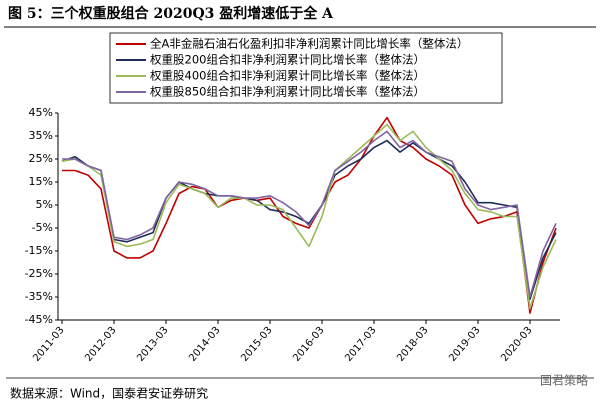 The image size is (600, 413). Describe the element at coordinates (100, 344) in the screenshot. I see `x-tick-label: 2012-03` at that location.